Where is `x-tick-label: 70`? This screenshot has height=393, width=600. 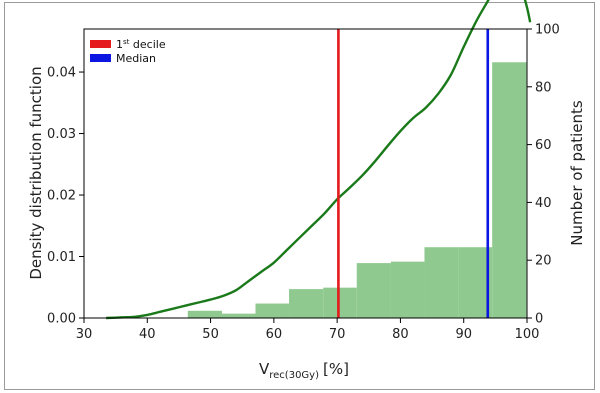
x-tick-label: 70 is located at coordinates (337, 334).